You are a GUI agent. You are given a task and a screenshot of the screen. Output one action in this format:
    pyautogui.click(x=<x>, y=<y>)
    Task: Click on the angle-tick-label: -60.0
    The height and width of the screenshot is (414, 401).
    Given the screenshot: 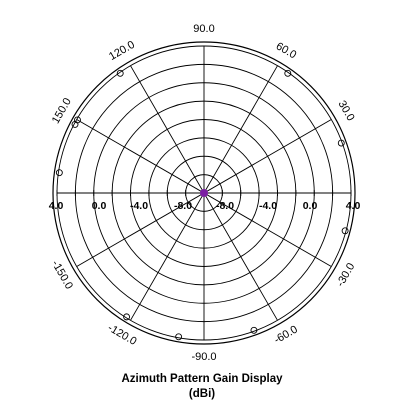 What is the action you would take?
    pyautogui.click(x=286, y=334)
    